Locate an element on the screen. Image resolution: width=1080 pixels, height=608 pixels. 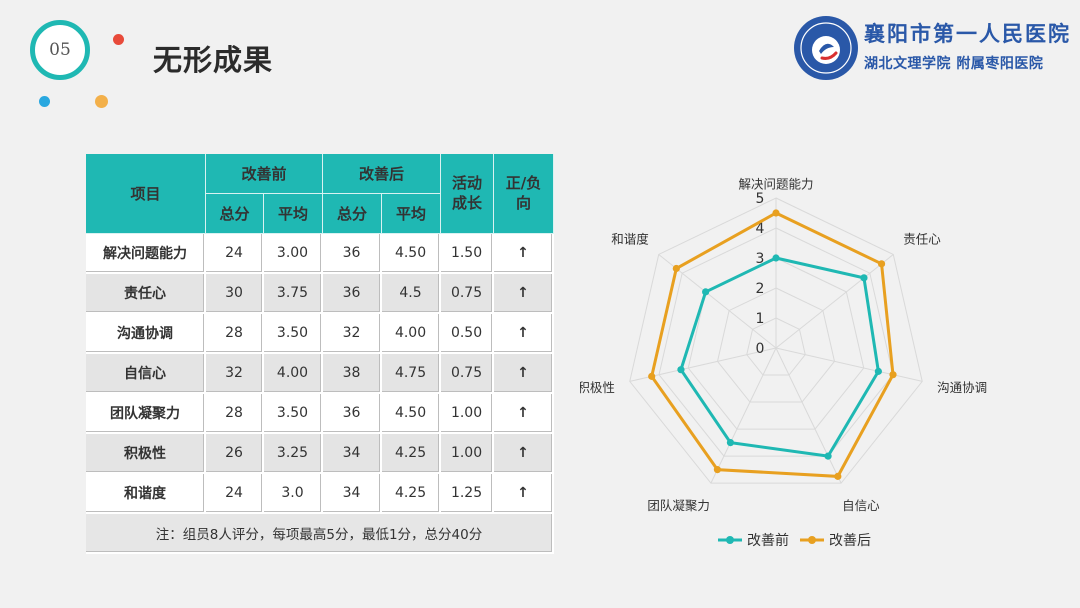
header-before-avg: 平均 is located at coordinates (294, 214).